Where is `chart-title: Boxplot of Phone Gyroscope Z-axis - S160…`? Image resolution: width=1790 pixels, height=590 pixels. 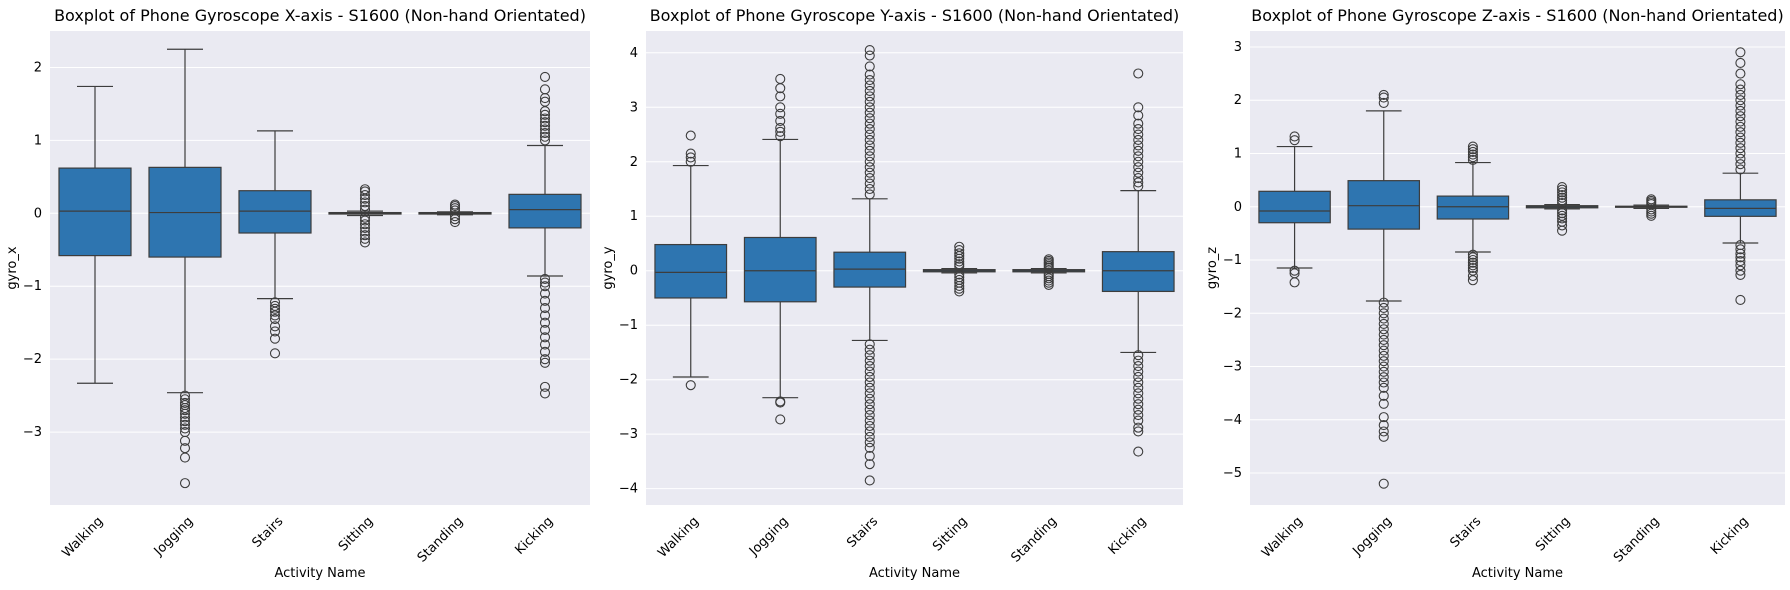 chart-title: Boxplot of Phone Gyroscope Z-axis - S160… is located at coordinates (1517, 15).